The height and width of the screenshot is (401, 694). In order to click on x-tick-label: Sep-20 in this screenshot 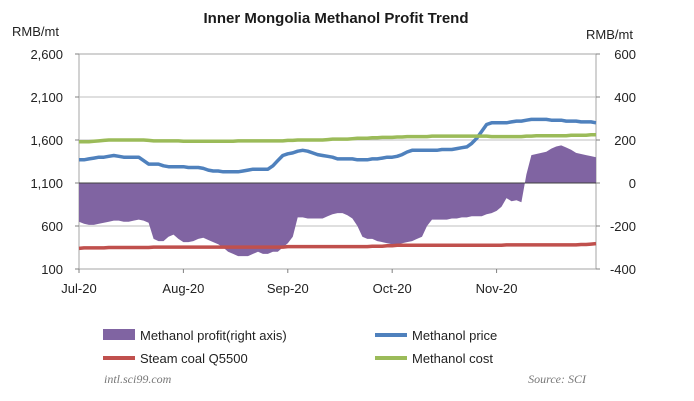, I will do `click(288, 288)`.